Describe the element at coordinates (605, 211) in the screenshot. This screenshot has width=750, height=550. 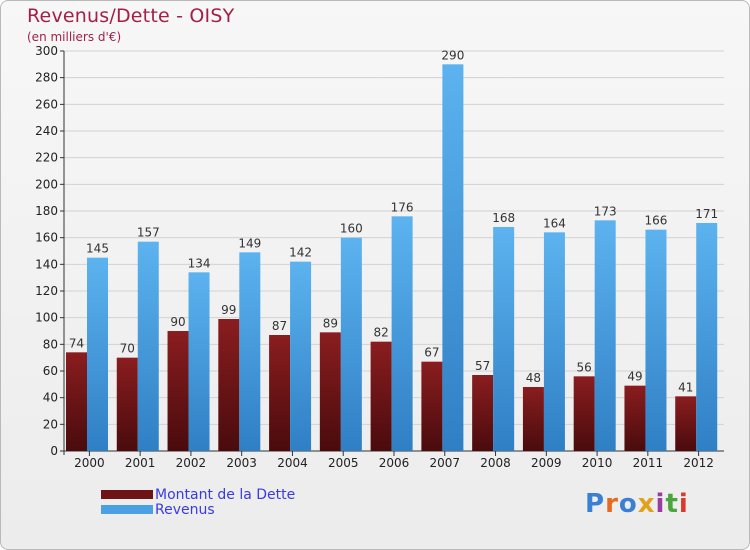
I see `value-label-revenus: 173` at that location.